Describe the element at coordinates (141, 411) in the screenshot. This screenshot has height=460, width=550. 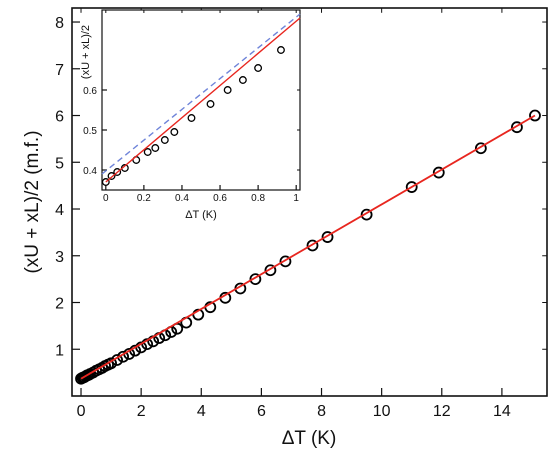
I see `main-x-tick-label: 2` at that location.